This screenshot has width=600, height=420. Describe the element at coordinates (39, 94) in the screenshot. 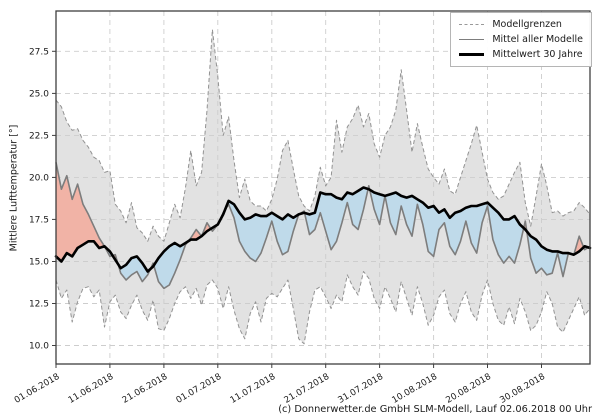

I see `y-tick-label: 25.0` at that location.